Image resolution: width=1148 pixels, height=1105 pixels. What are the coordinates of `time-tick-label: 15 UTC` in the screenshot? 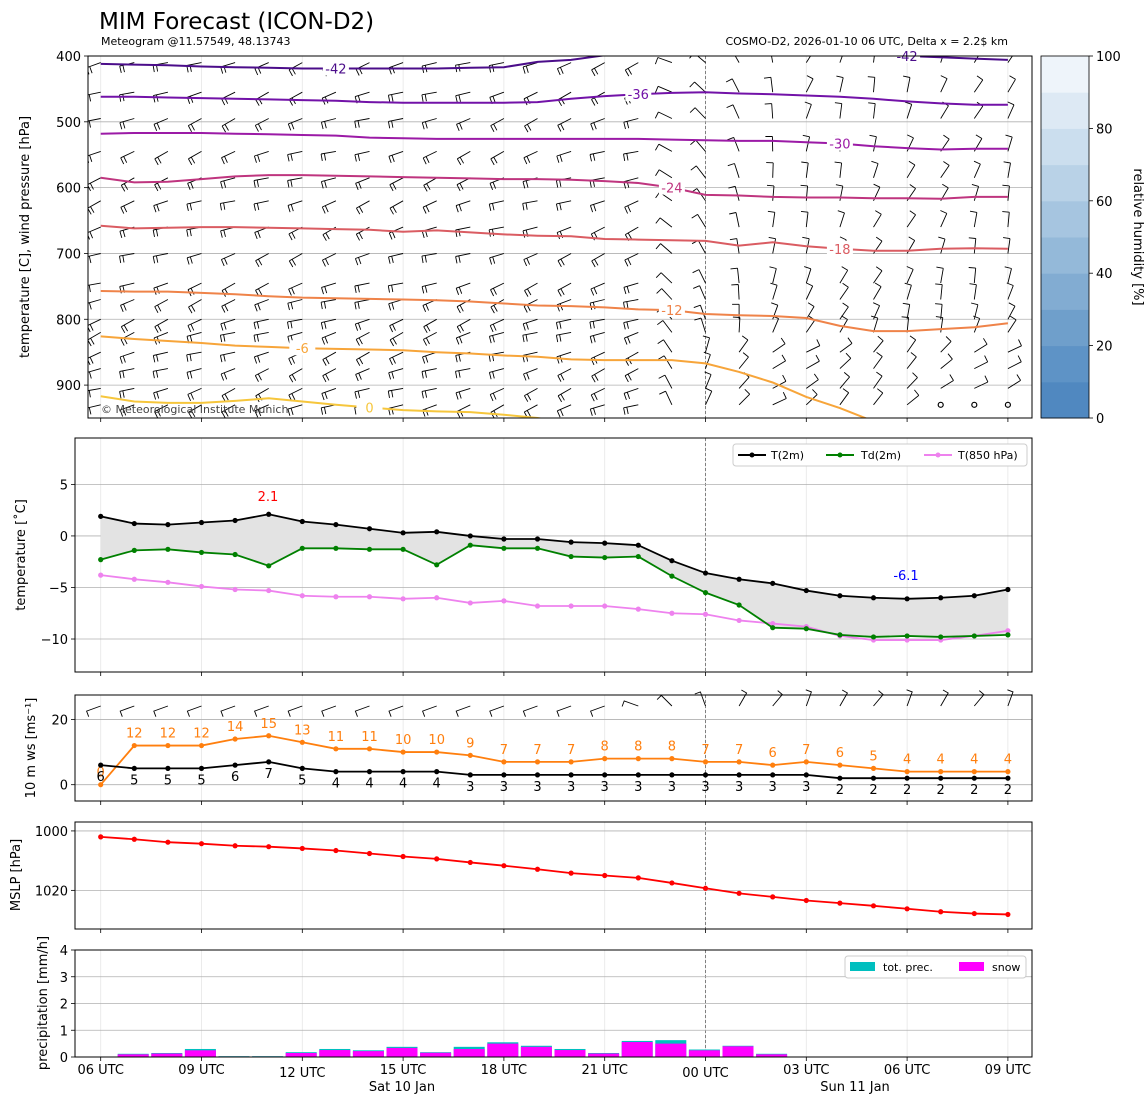 It's located at (403, 1070).